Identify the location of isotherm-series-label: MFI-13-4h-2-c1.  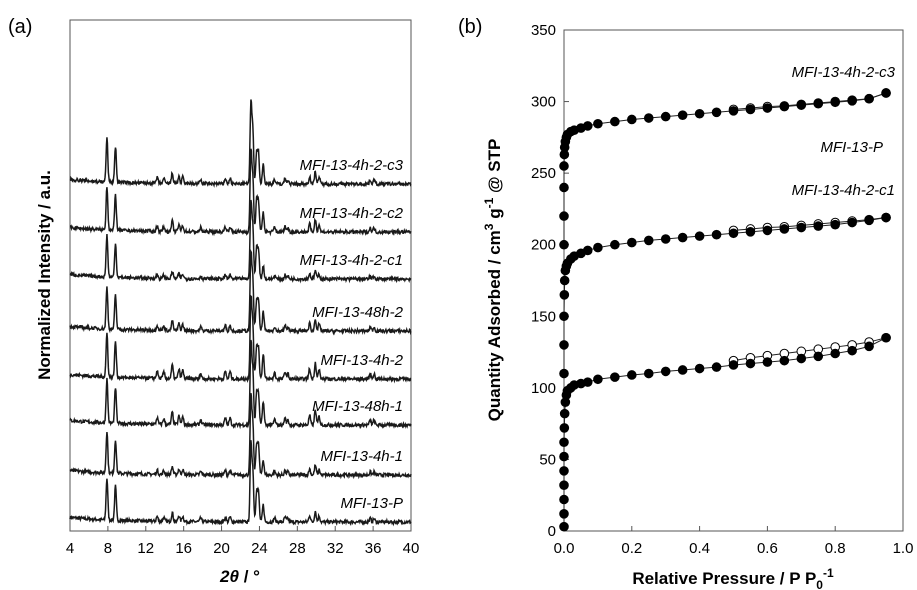
(843, 190).